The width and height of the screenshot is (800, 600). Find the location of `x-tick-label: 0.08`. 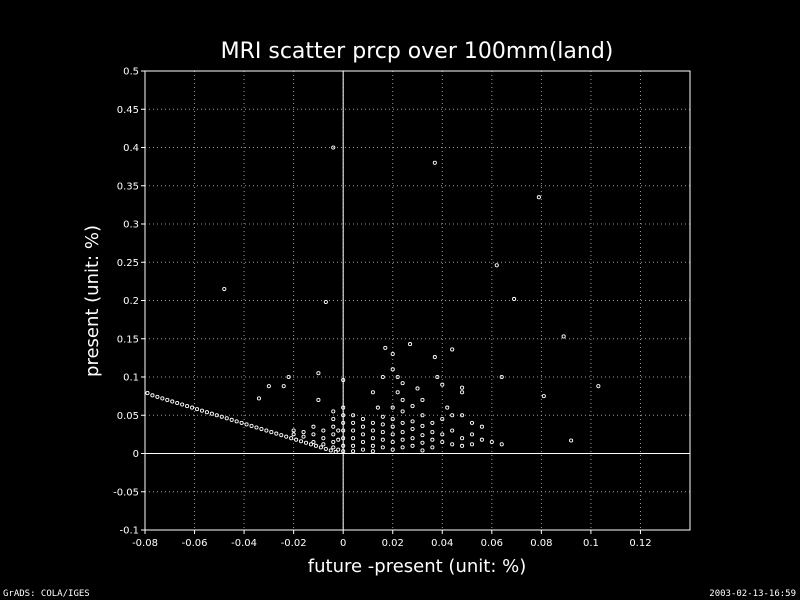

x-tick-label: 0.08 is located at coordinates (541, 543).